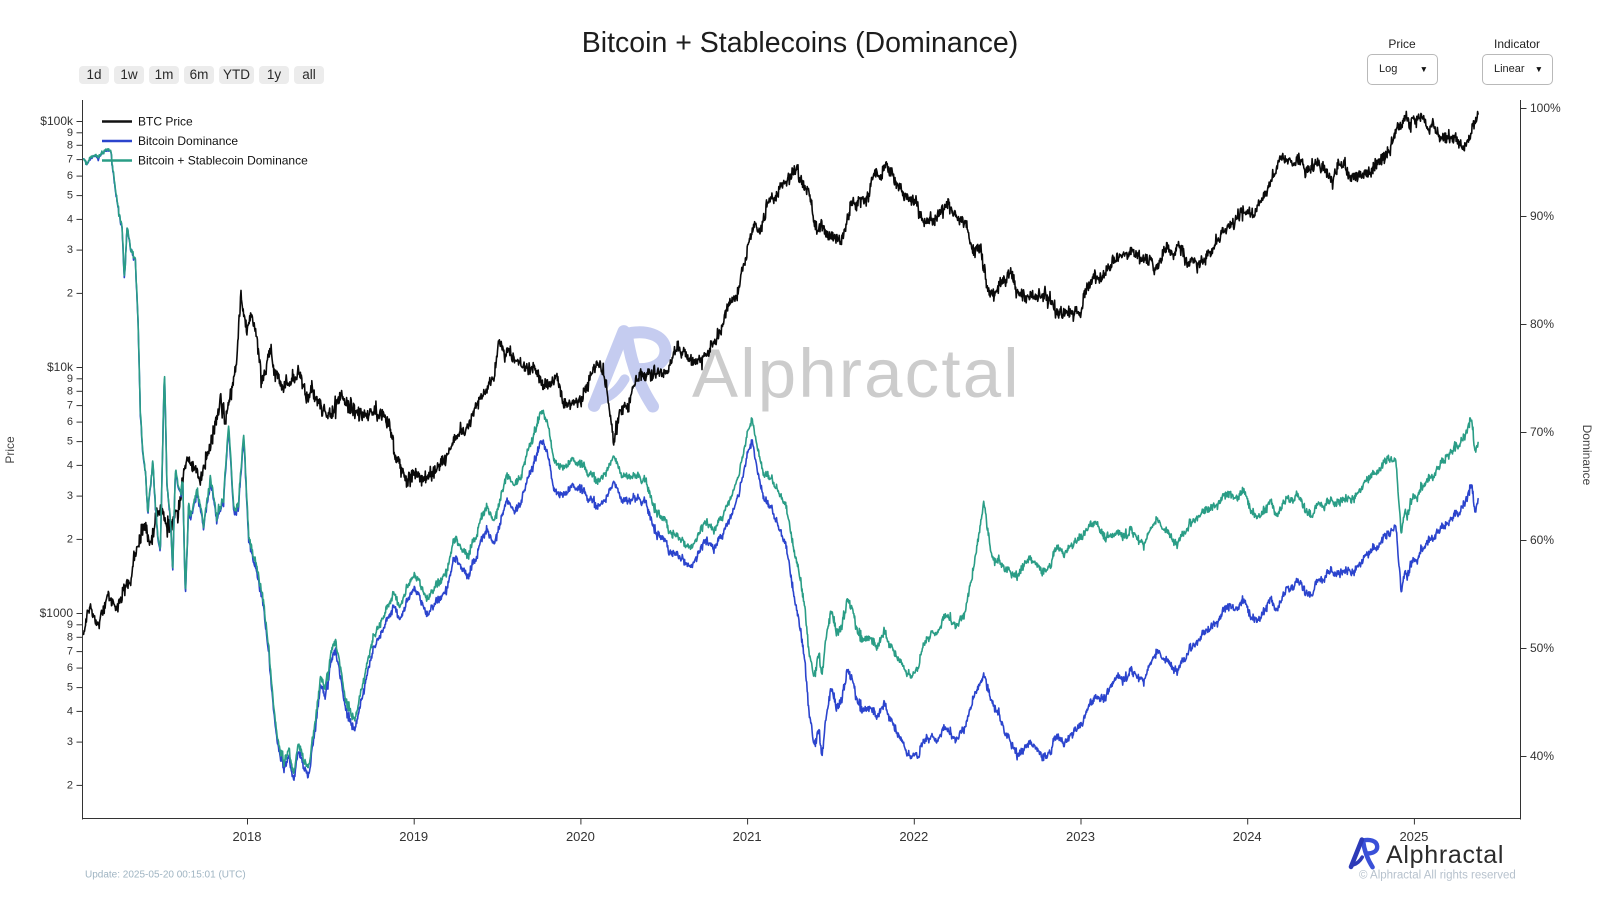 The height and width of the screenshot is (900, 1600). I want to click on svg-text: Bitcoin + Stablecoin Dominance, so click(223, 161).